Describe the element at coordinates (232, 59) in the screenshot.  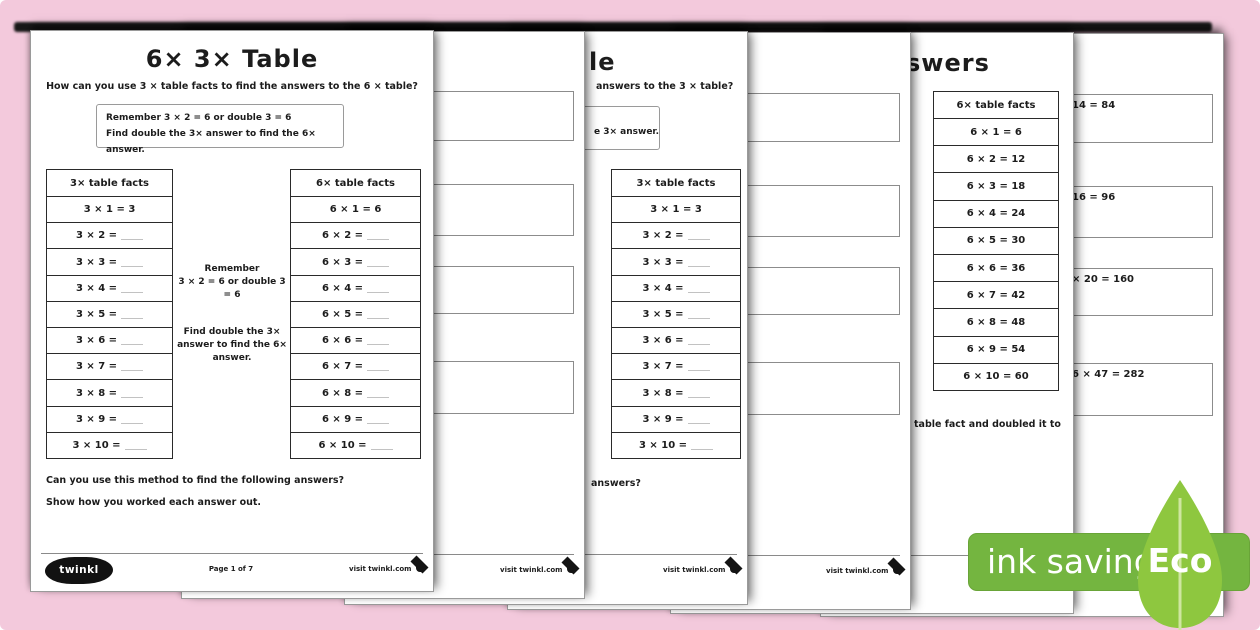
I see `page-title: 6× 3× Table` at that location.